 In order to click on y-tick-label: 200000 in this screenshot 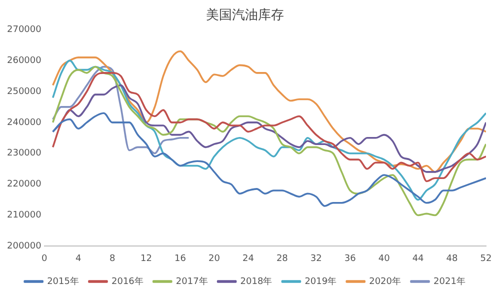, I will do `click(24, 247)`.